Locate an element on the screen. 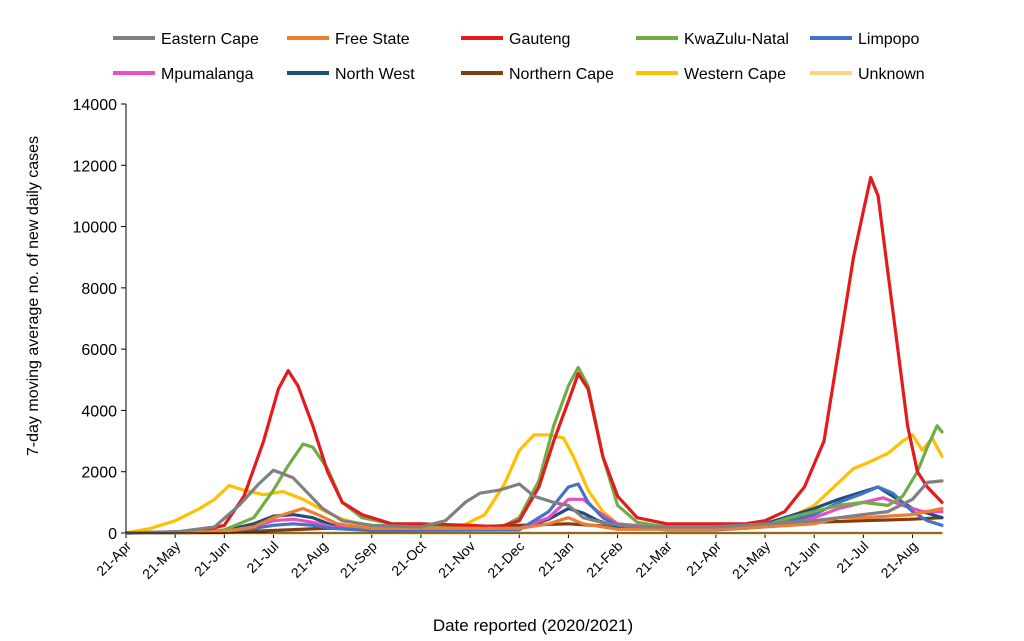 The image size is (1024, 641). legend-label-kwazulu-natal: KwaZulu-Natal is located at coordinates (736, 39).